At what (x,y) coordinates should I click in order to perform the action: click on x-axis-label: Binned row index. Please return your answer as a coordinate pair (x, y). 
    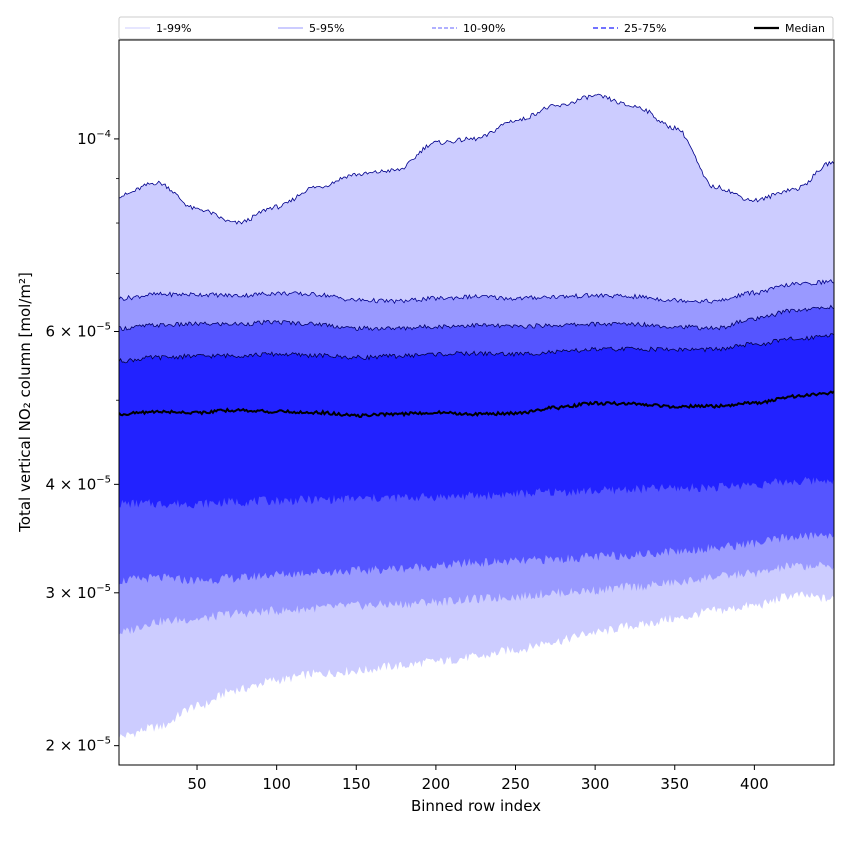
    Looking at the image, I should click on (476, 806).